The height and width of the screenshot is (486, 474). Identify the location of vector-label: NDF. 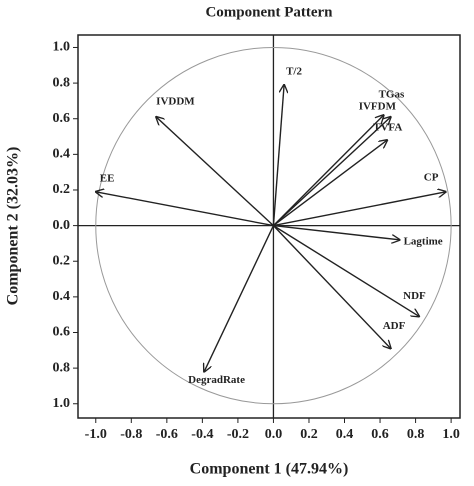
(414, 296).